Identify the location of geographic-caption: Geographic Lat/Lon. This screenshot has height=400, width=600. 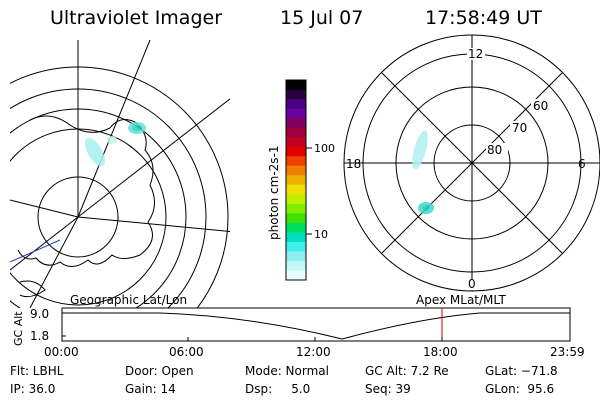
(129, 300).